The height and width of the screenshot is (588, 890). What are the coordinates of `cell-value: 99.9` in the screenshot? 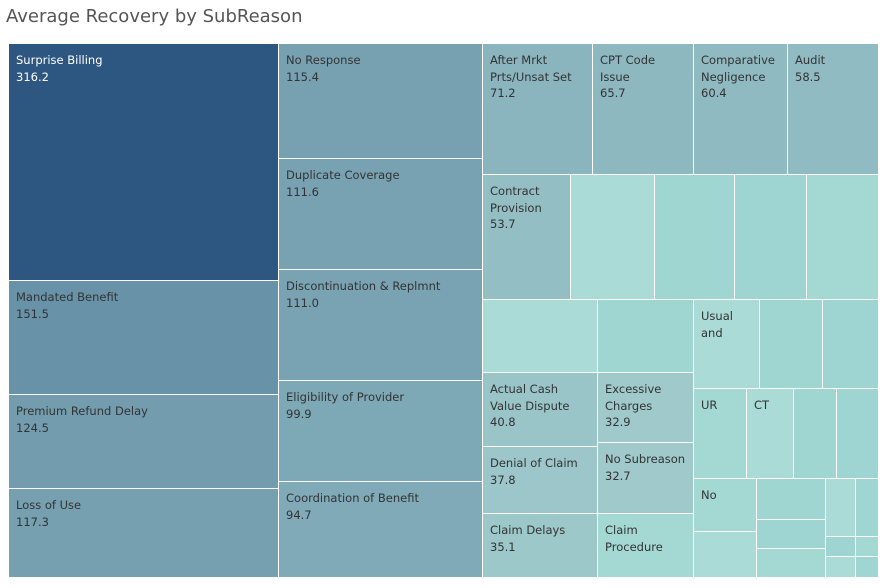 It's located at (299, 413).